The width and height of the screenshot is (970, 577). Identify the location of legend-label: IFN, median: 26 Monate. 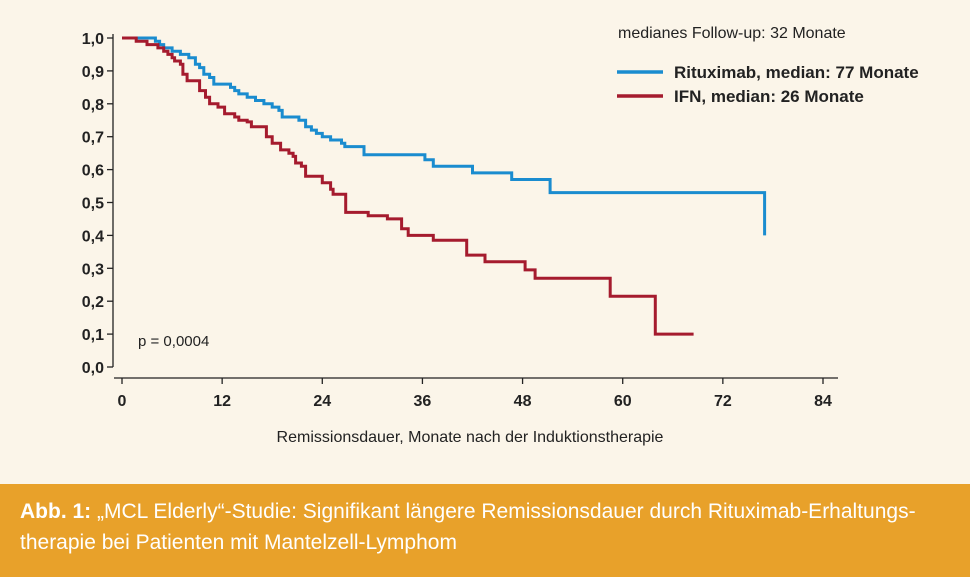
(769, 96).